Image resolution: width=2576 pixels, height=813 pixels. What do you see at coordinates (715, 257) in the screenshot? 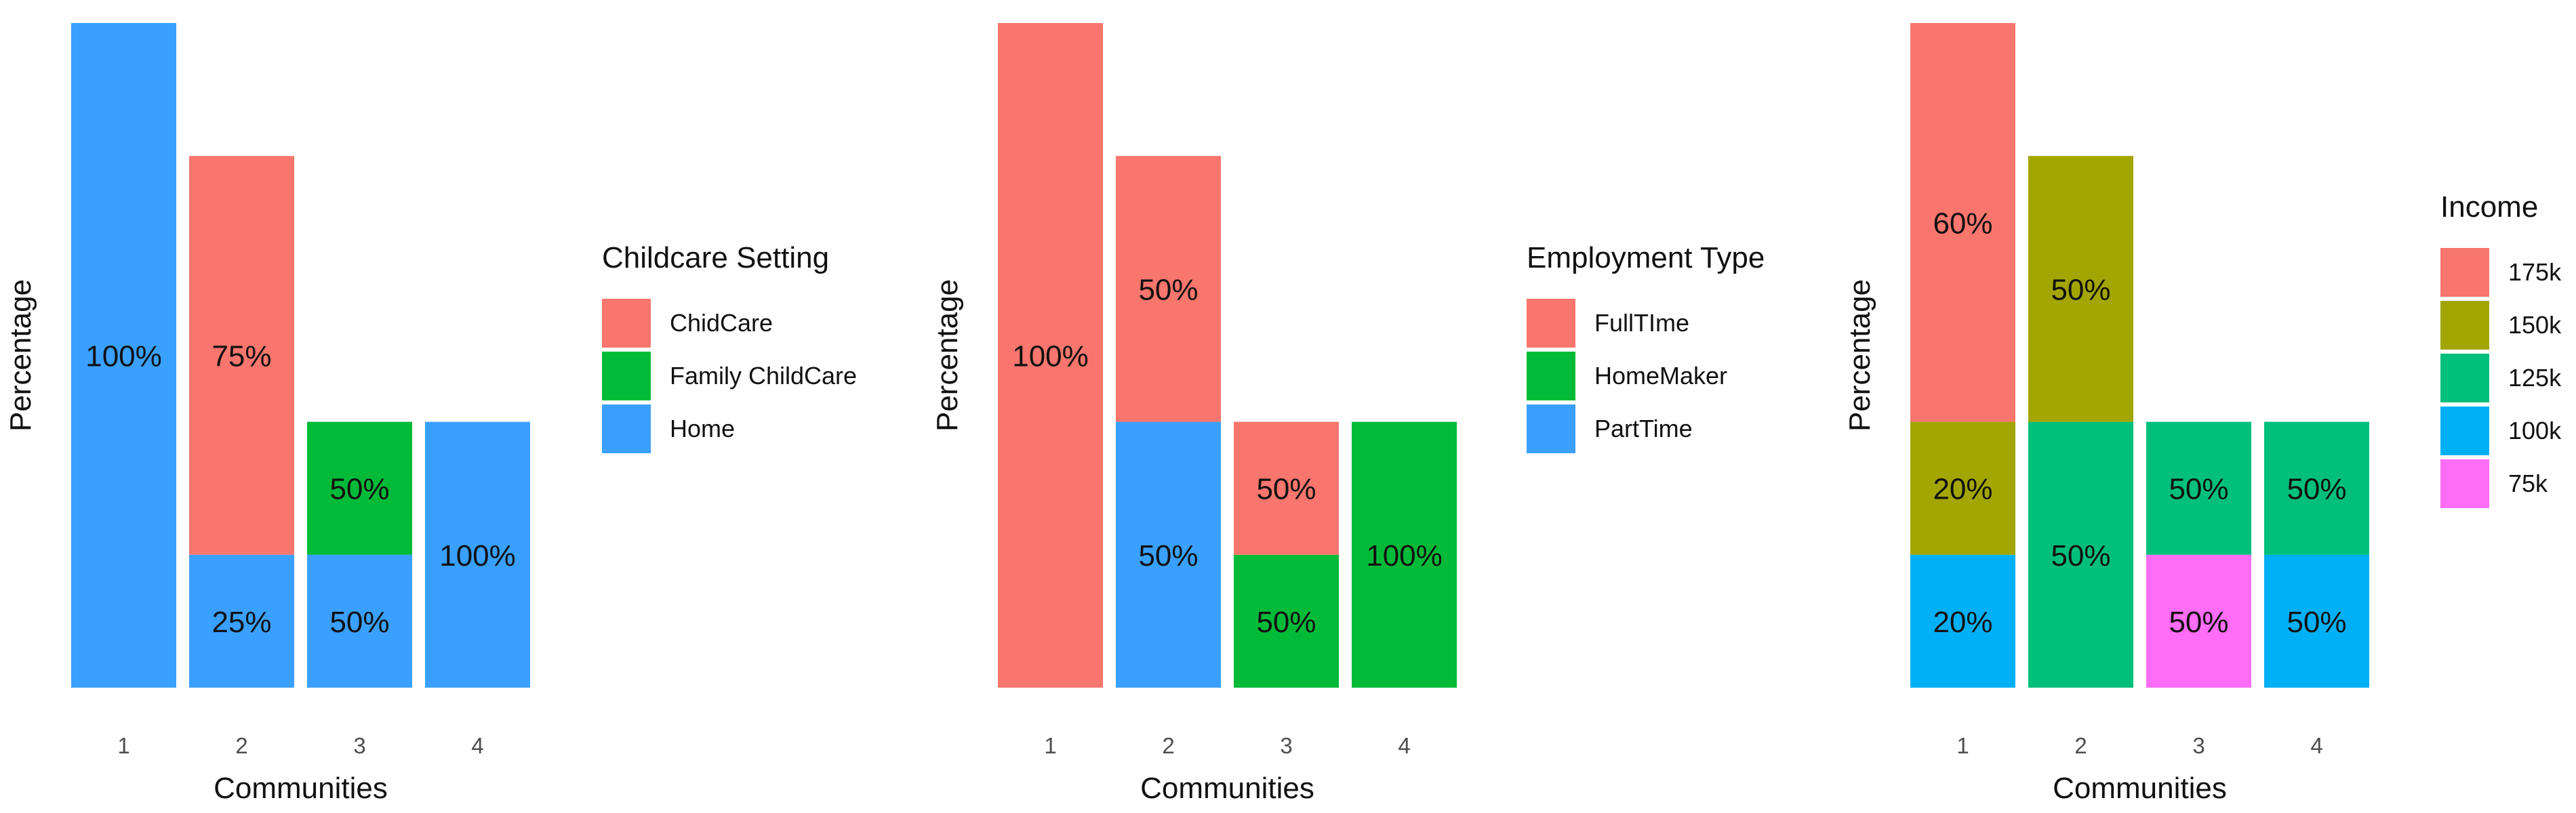
I see `legend-title: Childcare Setting` at bounding box center [715, 257].